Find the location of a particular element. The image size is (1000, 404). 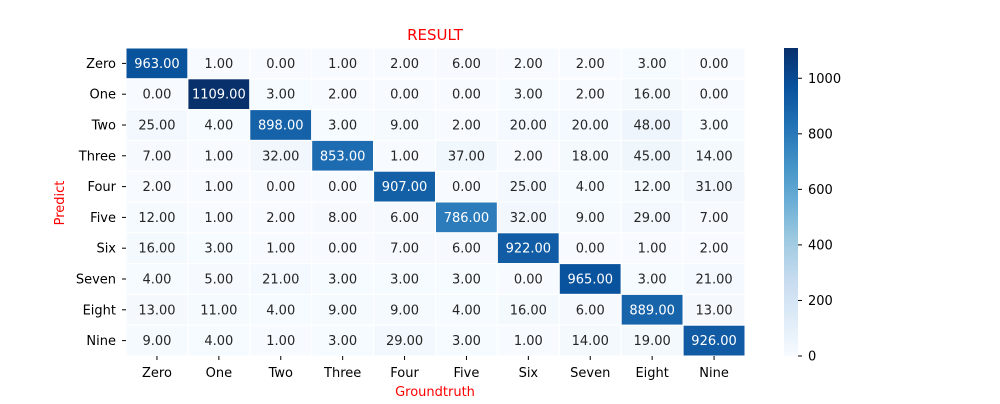

cell-value-label: 965.00 is located at coordinates (591, 280).